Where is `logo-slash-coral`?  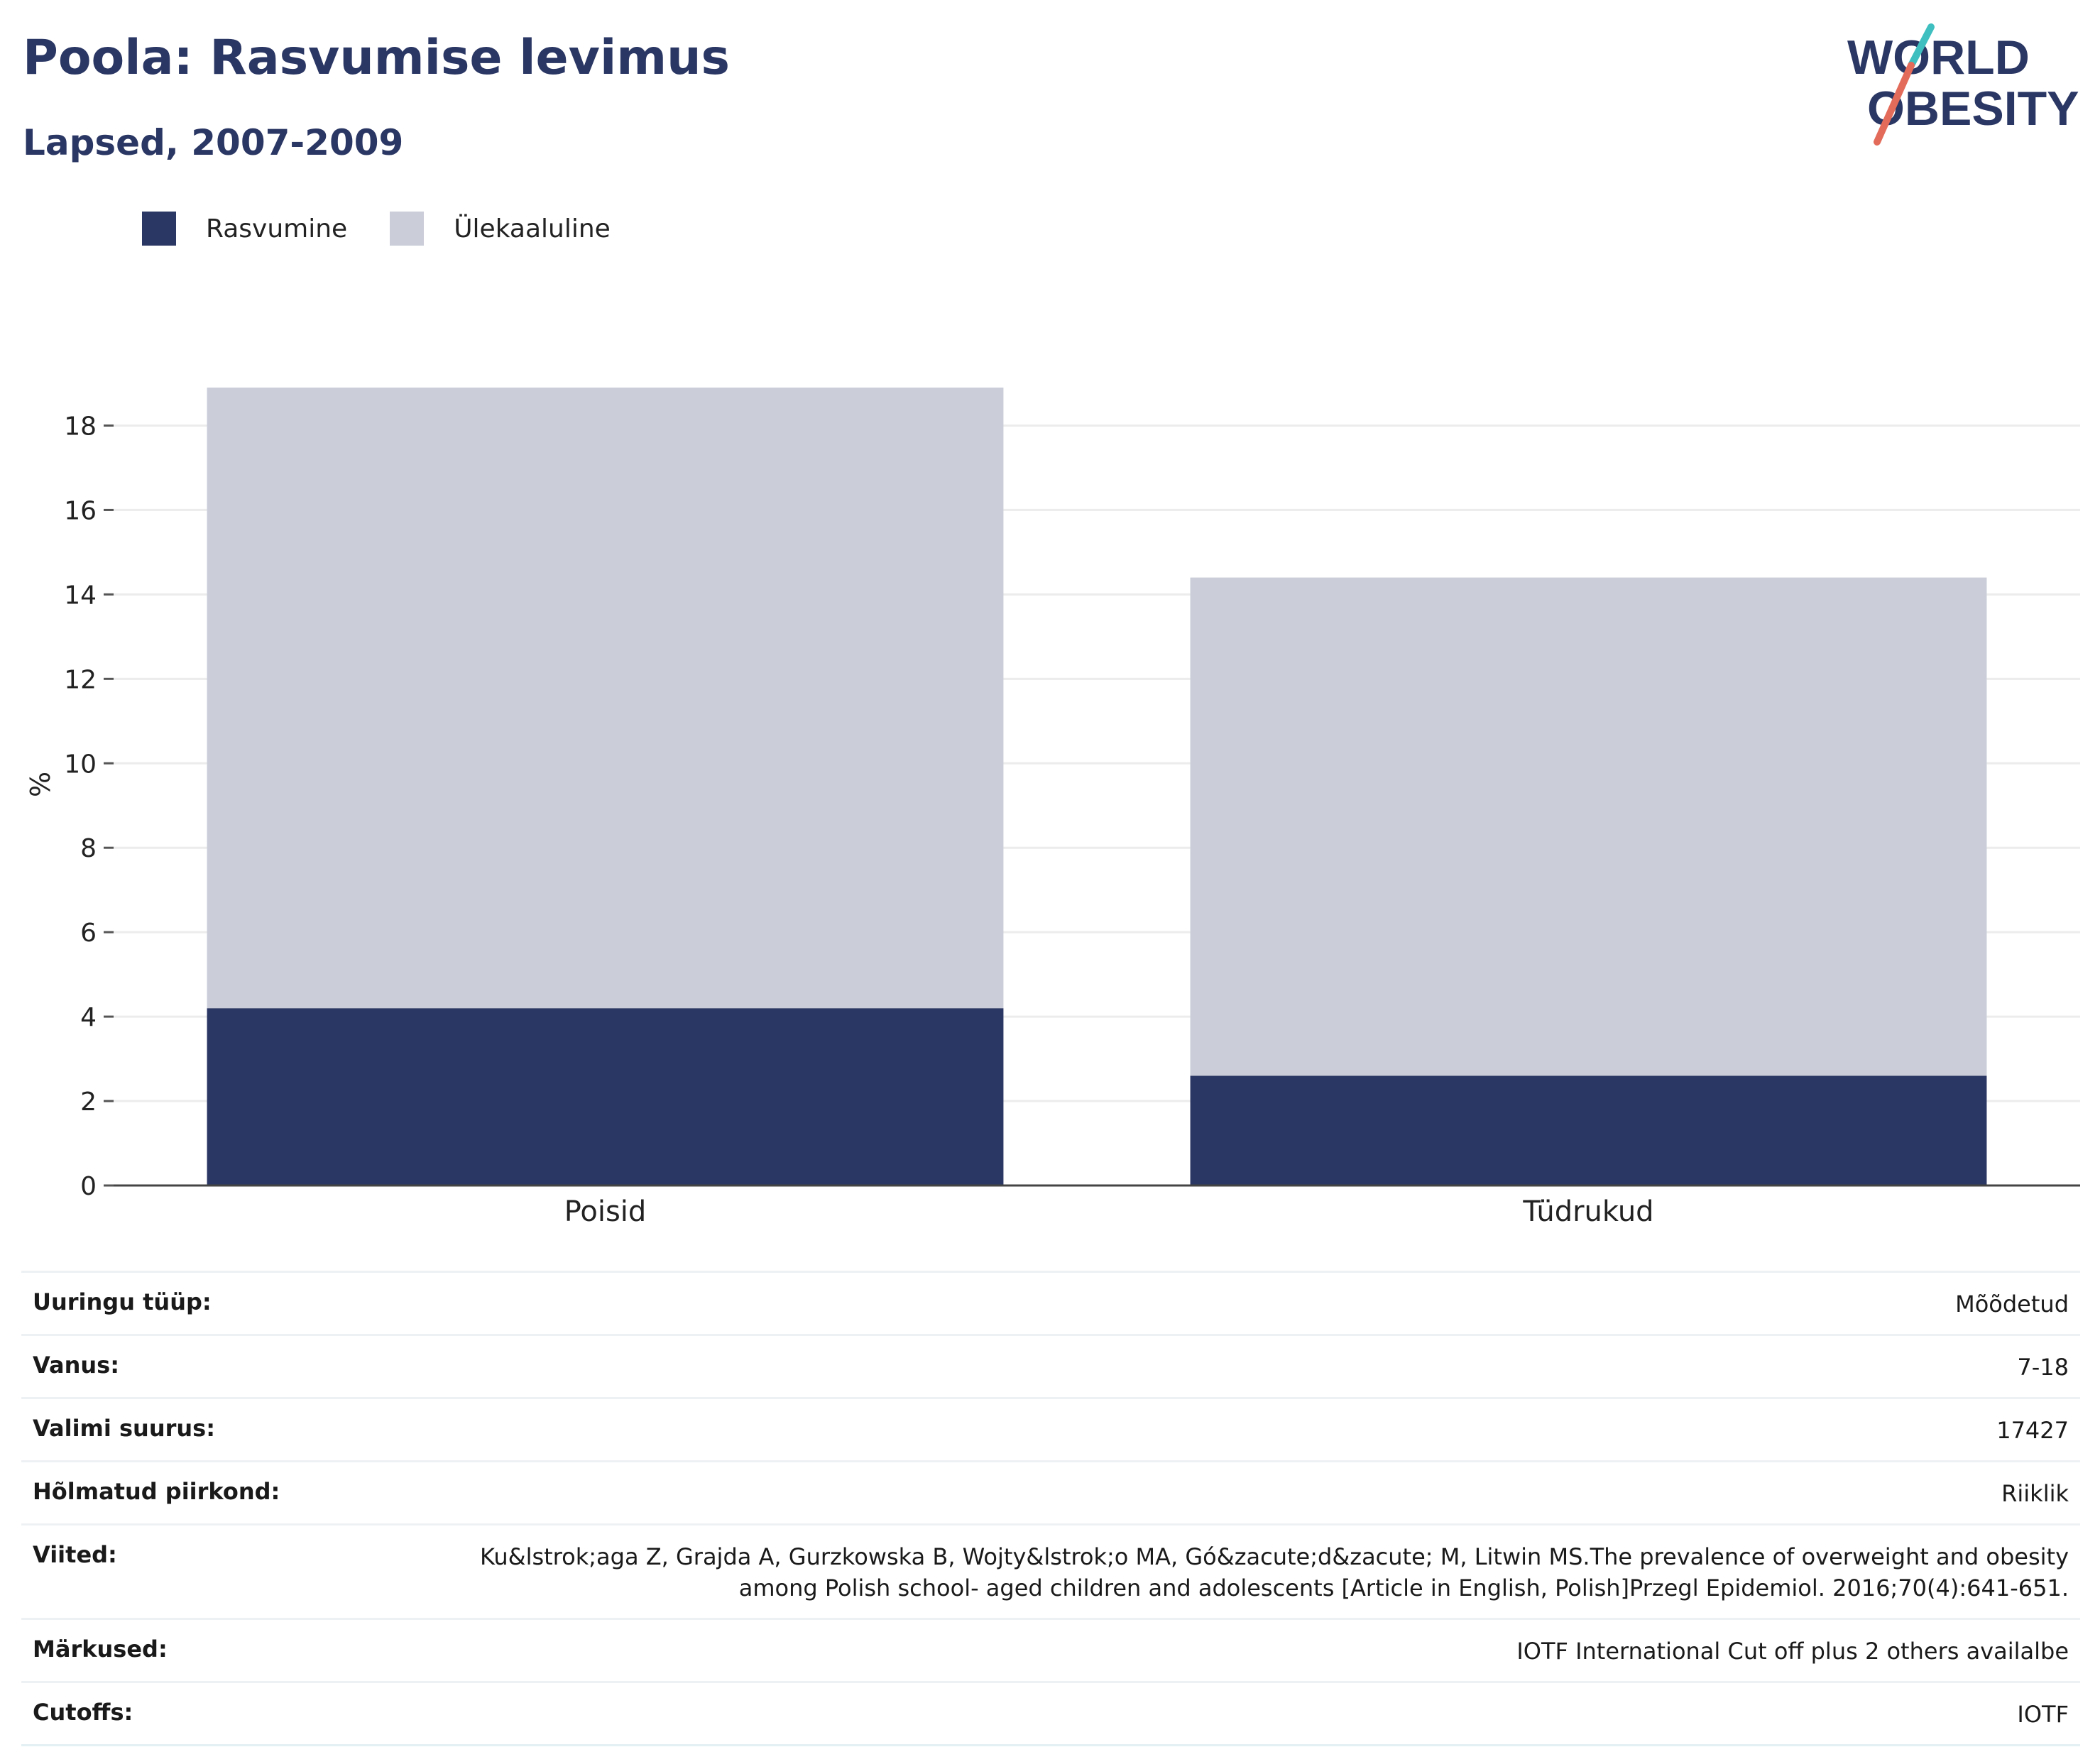 logo-slash-coral is located at coordinates (1894, 104).